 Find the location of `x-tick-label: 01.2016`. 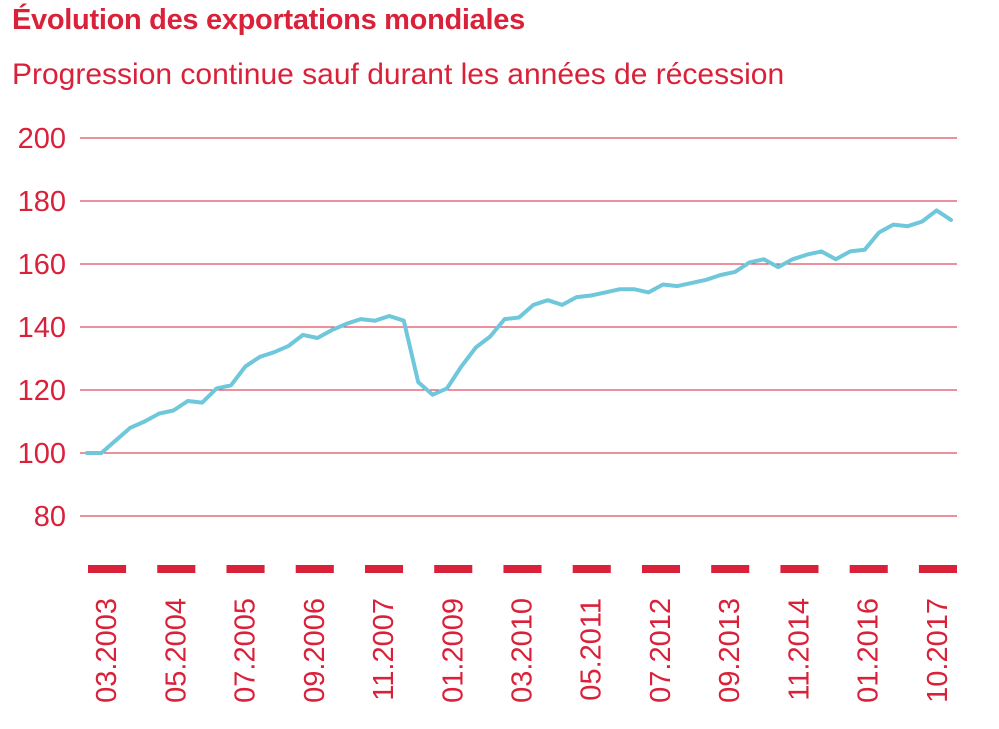

x-tick-label: 01.2016 is located at coordinates (869, 650).